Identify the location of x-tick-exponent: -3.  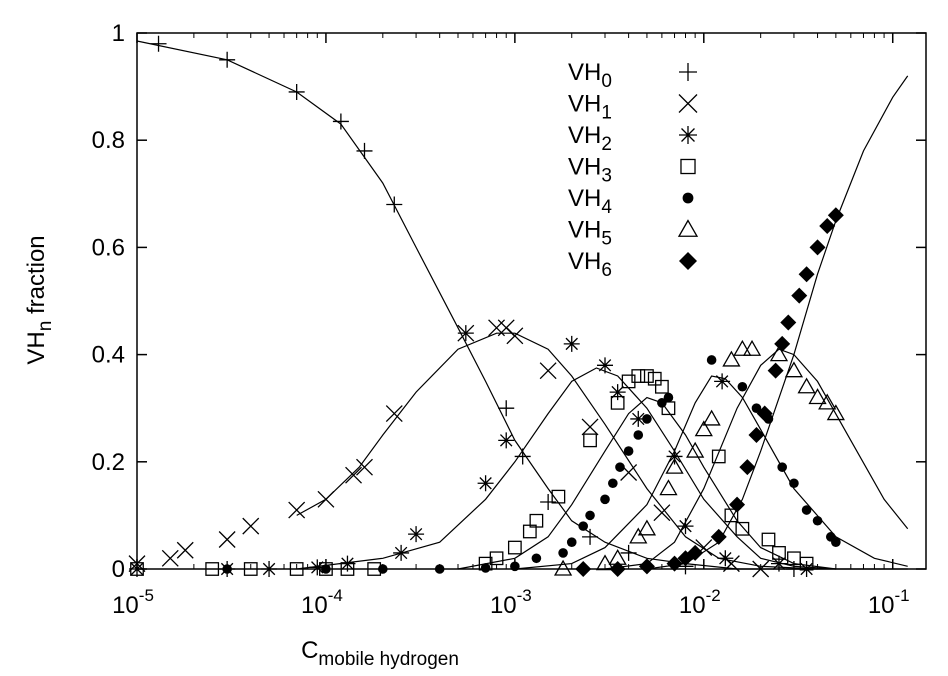
(524, 595).